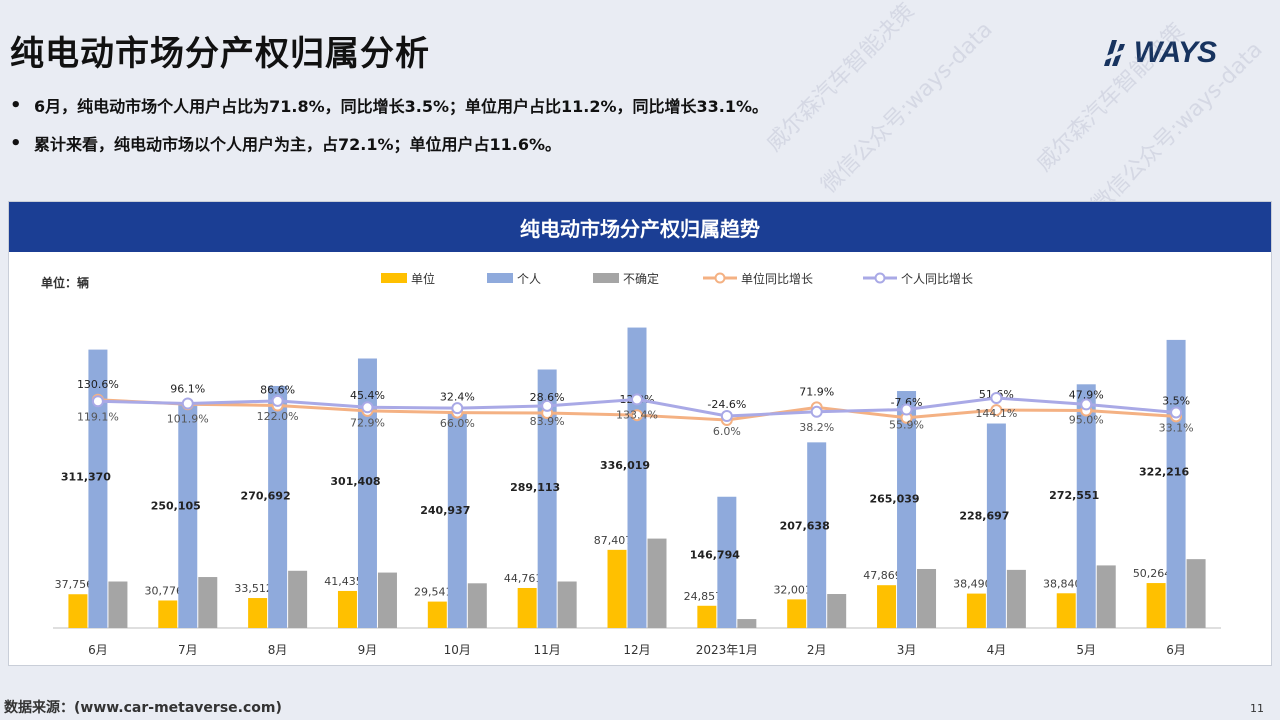  I want to click on bar-data-label: 38,840, so click(1062, 583).